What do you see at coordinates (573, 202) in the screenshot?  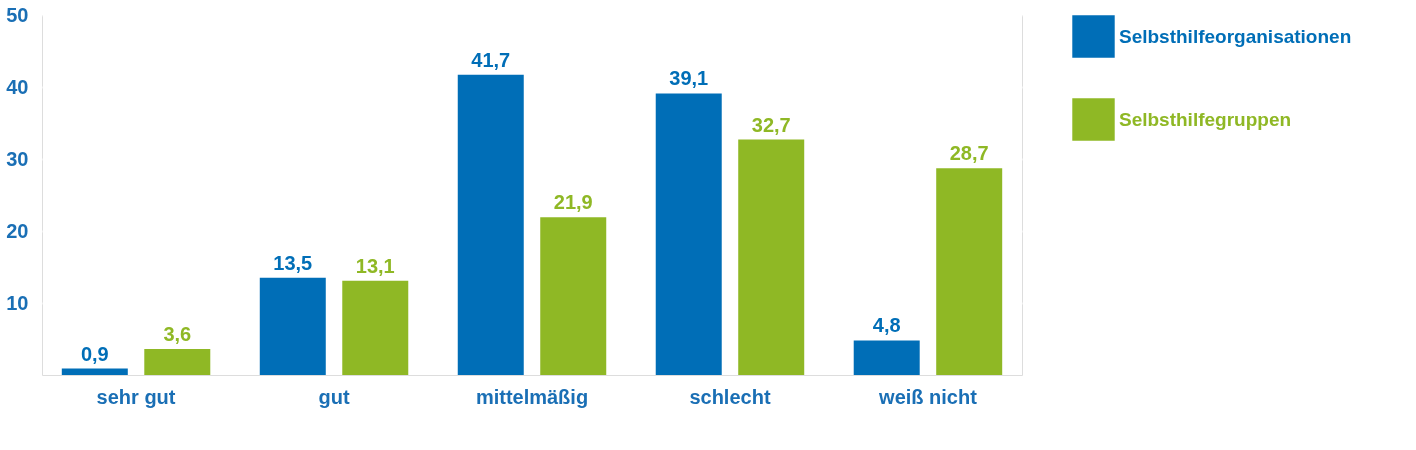 I see `data-label: 21,9` at bounding box center [573, 202].